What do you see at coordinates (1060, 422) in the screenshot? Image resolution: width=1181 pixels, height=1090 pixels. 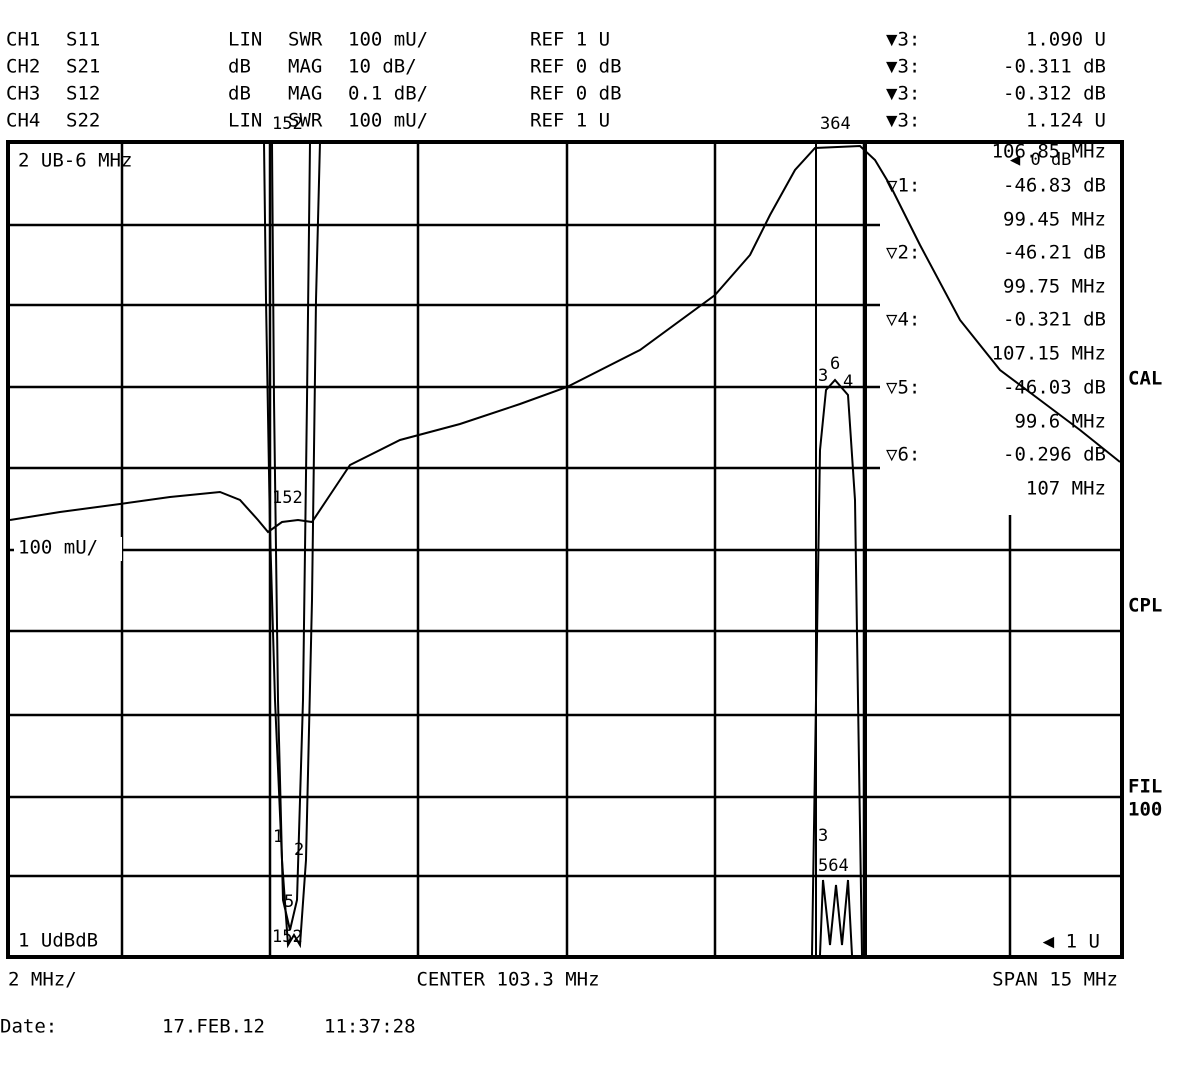 I see `marker-freq: 99.6 MHz` at bounding box center [1060, 422].